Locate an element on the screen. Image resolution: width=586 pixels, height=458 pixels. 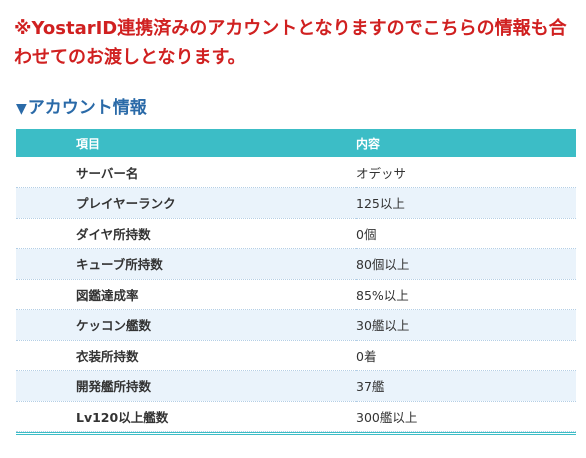
row-item-label: サーバー名 is located at coordinates (107, 173).